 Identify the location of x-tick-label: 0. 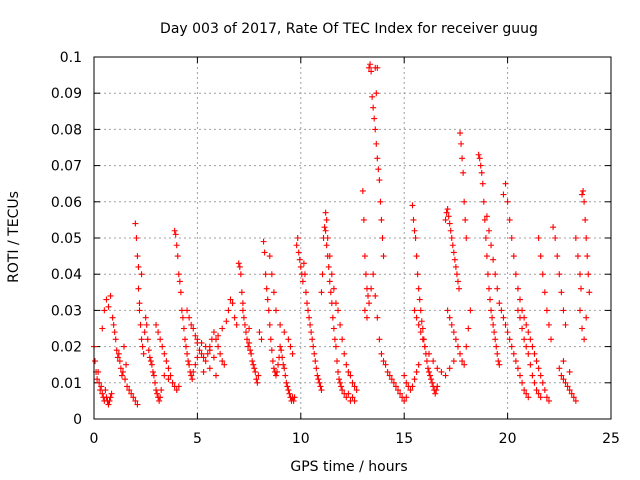
(94, 439).